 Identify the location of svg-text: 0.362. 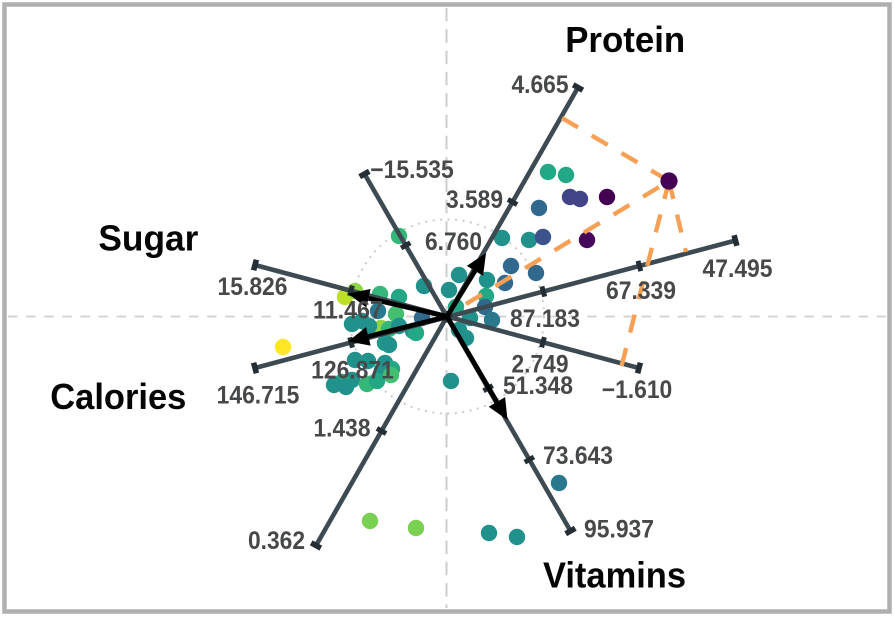
(276, 541).